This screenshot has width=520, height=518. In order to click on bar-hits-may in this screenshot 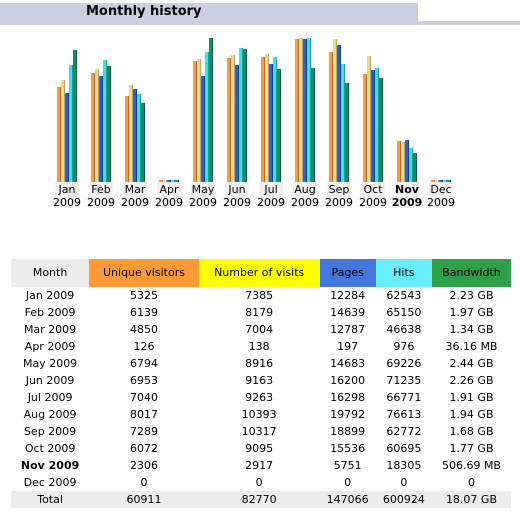, I will do `click(206, 117)`.